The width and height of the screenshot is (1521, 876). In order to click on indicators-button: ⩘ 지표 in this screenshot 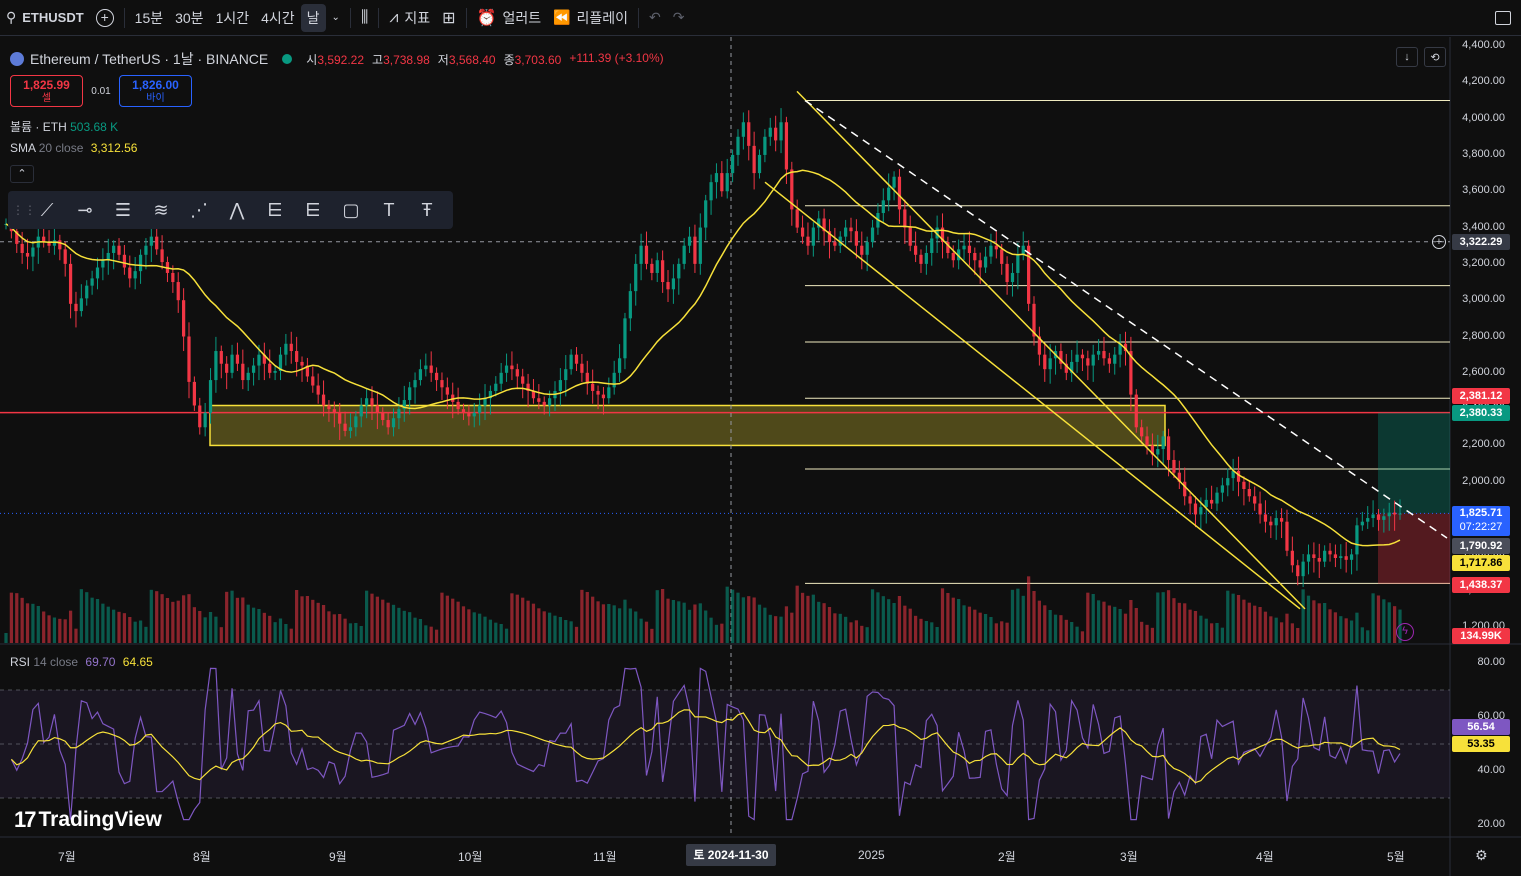, I will do `click(409, 18)`.